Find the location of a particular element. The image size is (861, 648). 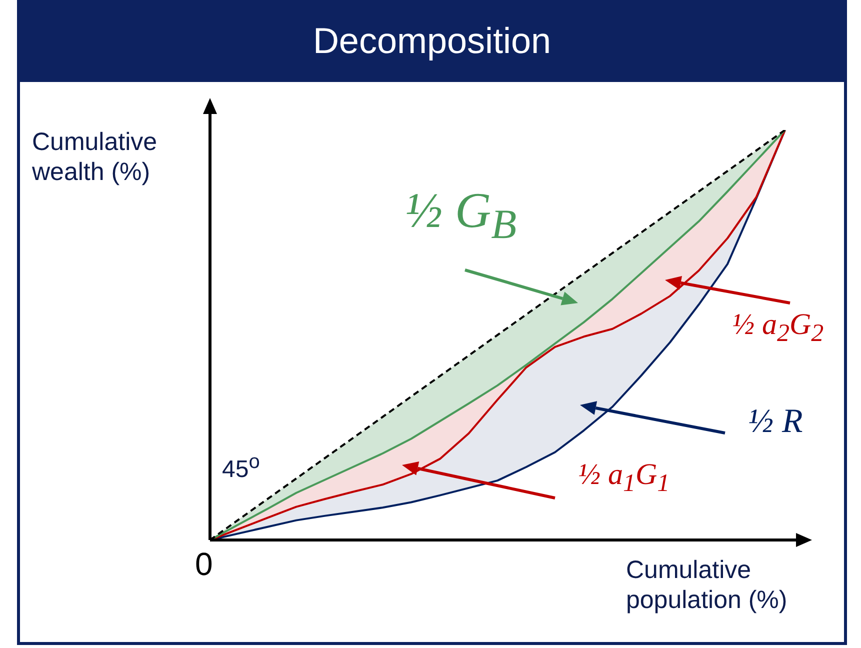

text: 0 is located at coordinates (204, 564).